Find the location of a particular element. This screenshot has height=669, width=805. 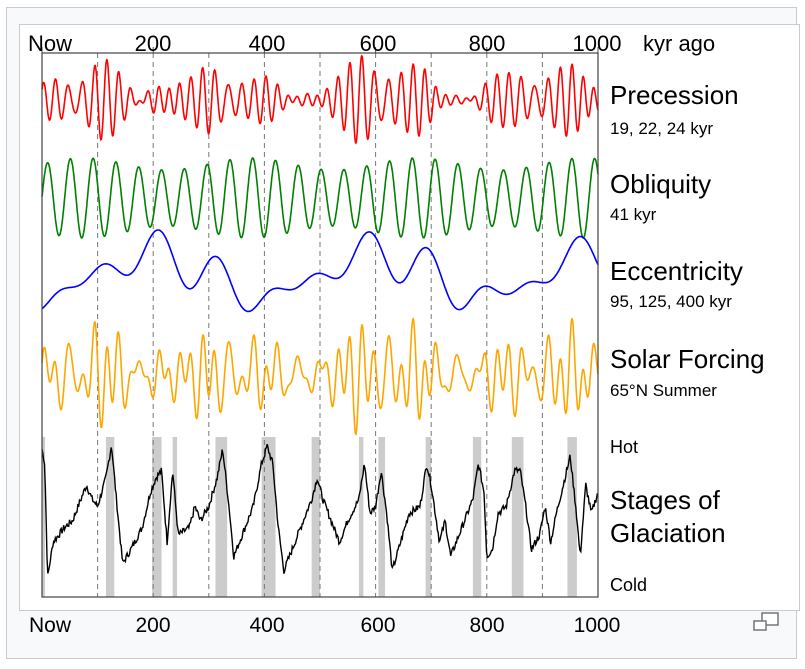

caption-tick-200: 200 is located at coordinates (153, 625).